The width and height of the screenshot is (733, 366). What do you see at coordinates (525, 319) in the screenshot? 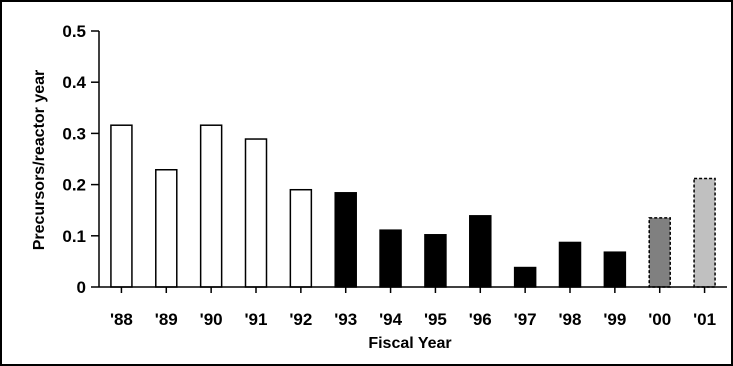
I see `x-tick-label: '97` at bounding box center [525, 319].